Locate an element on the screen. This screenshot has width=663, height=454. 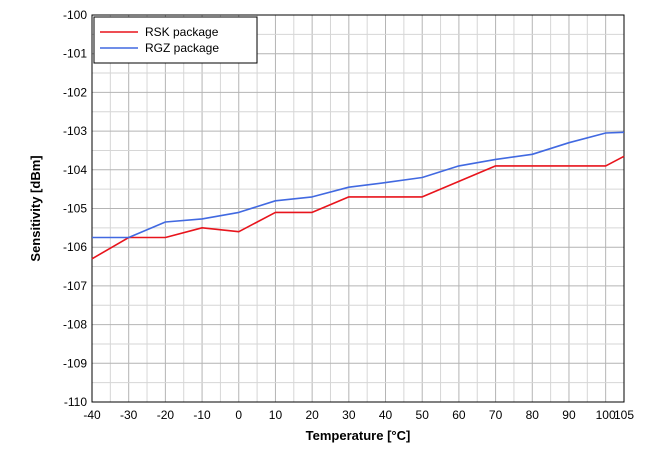
x-tick-label: 50 is located at coordinates (423, 415).